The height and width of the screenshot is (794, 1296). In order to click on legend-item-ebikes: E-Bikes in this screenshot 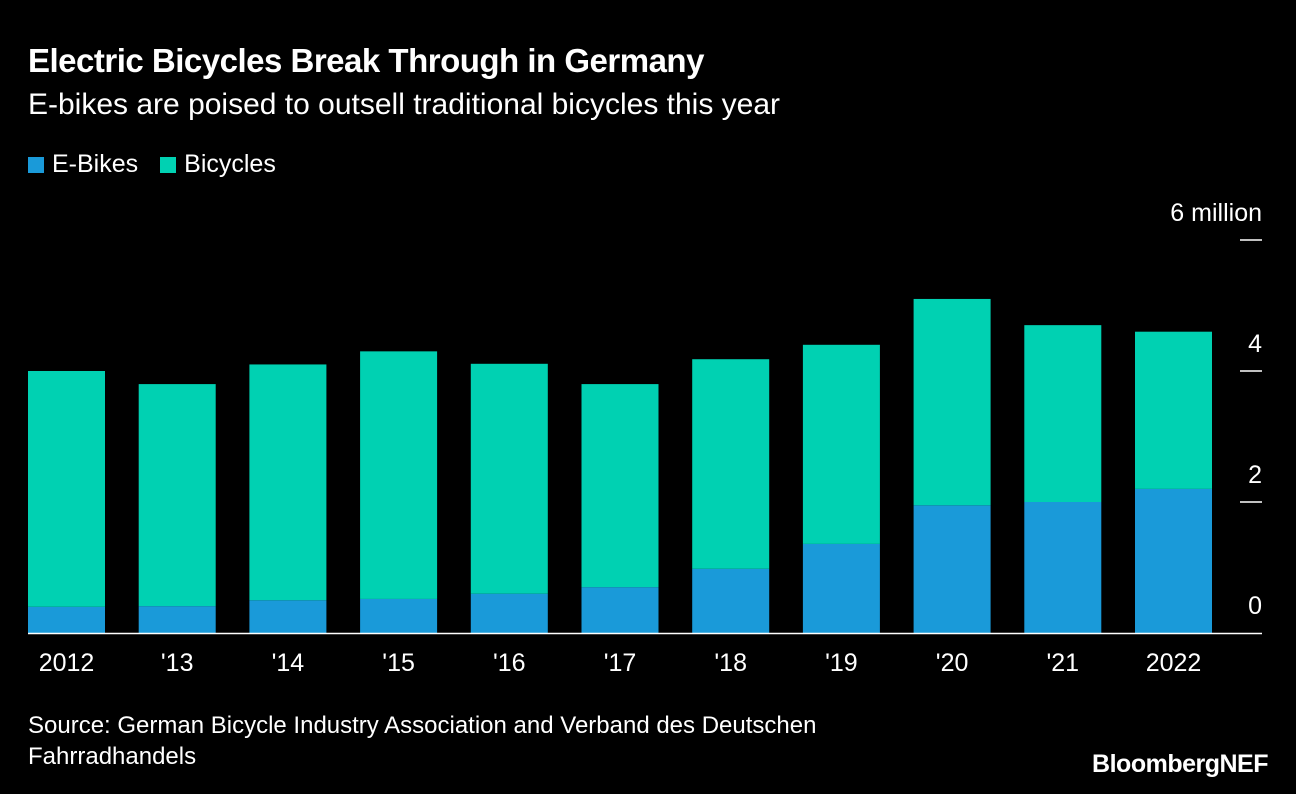, I will do `click(83, 164)`.